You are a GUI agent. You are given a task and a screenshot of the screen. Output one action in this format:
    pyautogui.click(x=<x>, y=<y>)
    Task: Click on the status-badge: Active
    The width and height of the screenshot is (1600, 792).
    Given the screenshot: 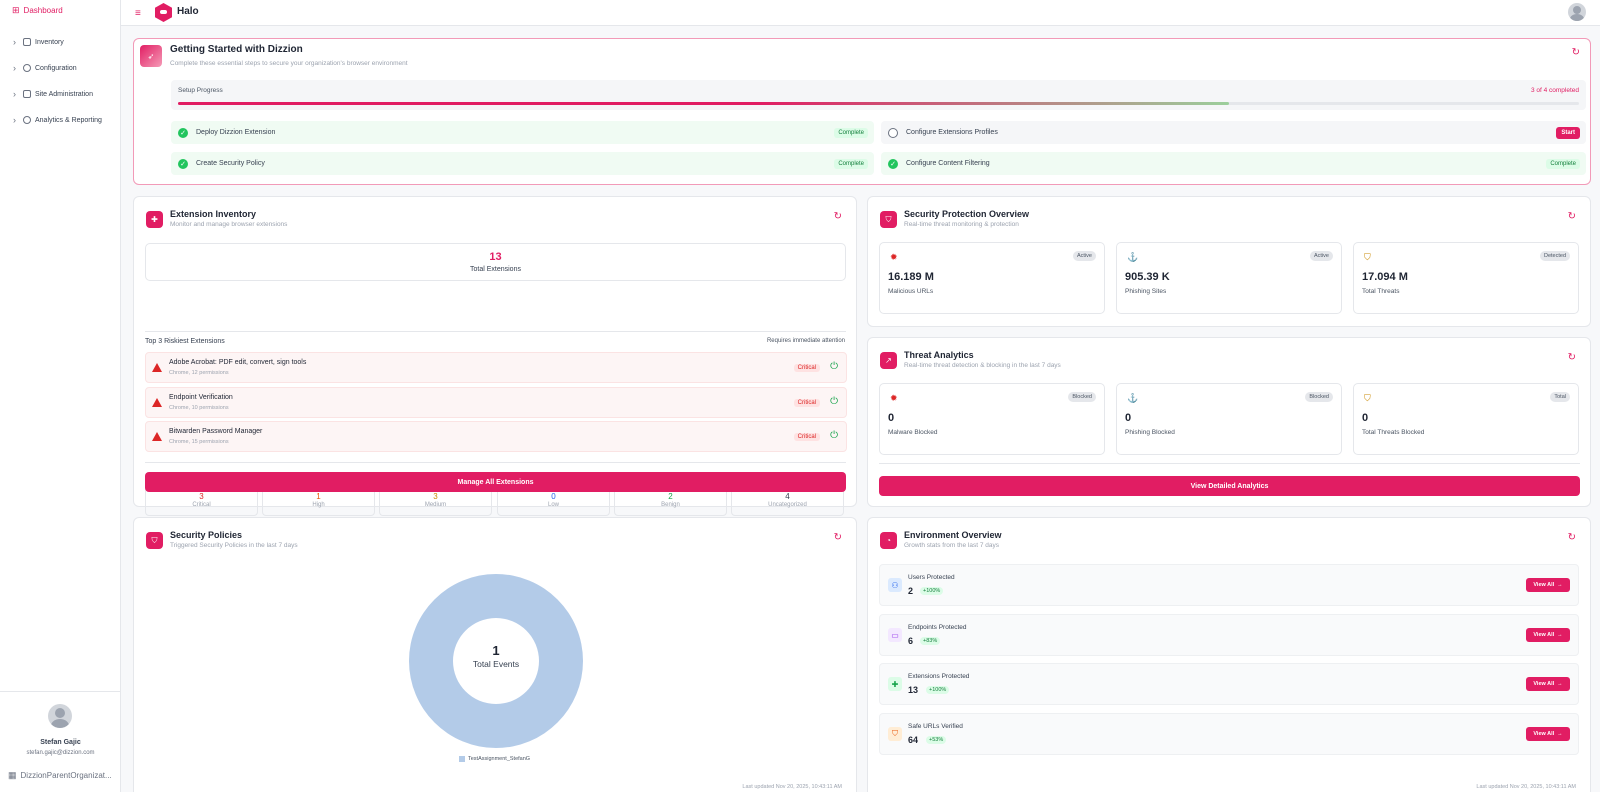 What is the action you would take?
    pyautogui.click(x=1321, y=256)
    